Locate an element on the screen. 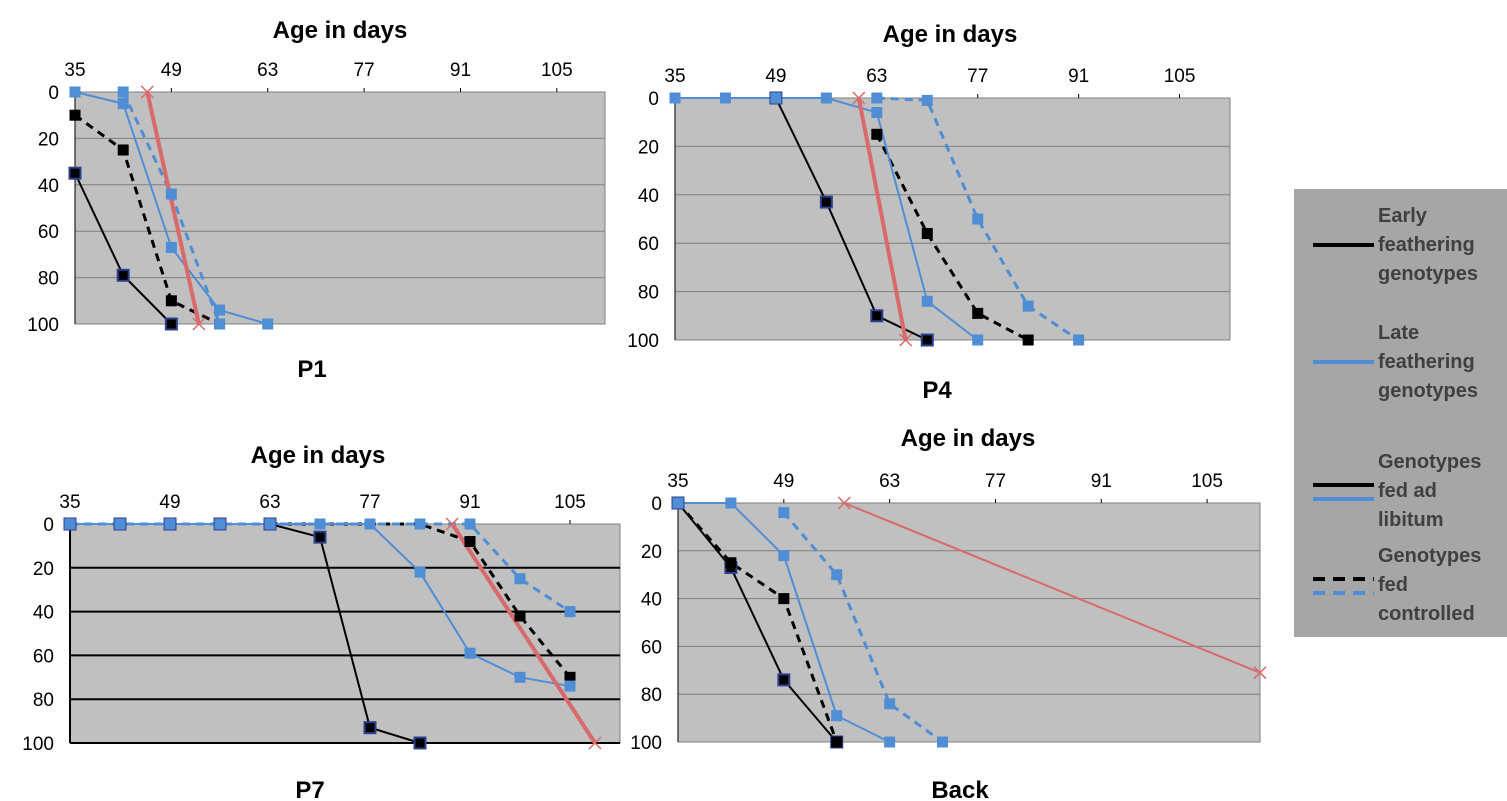 This screenshot has width=1507, height=801. legend-label: Genotypes is located at coordinates (1429, 462).